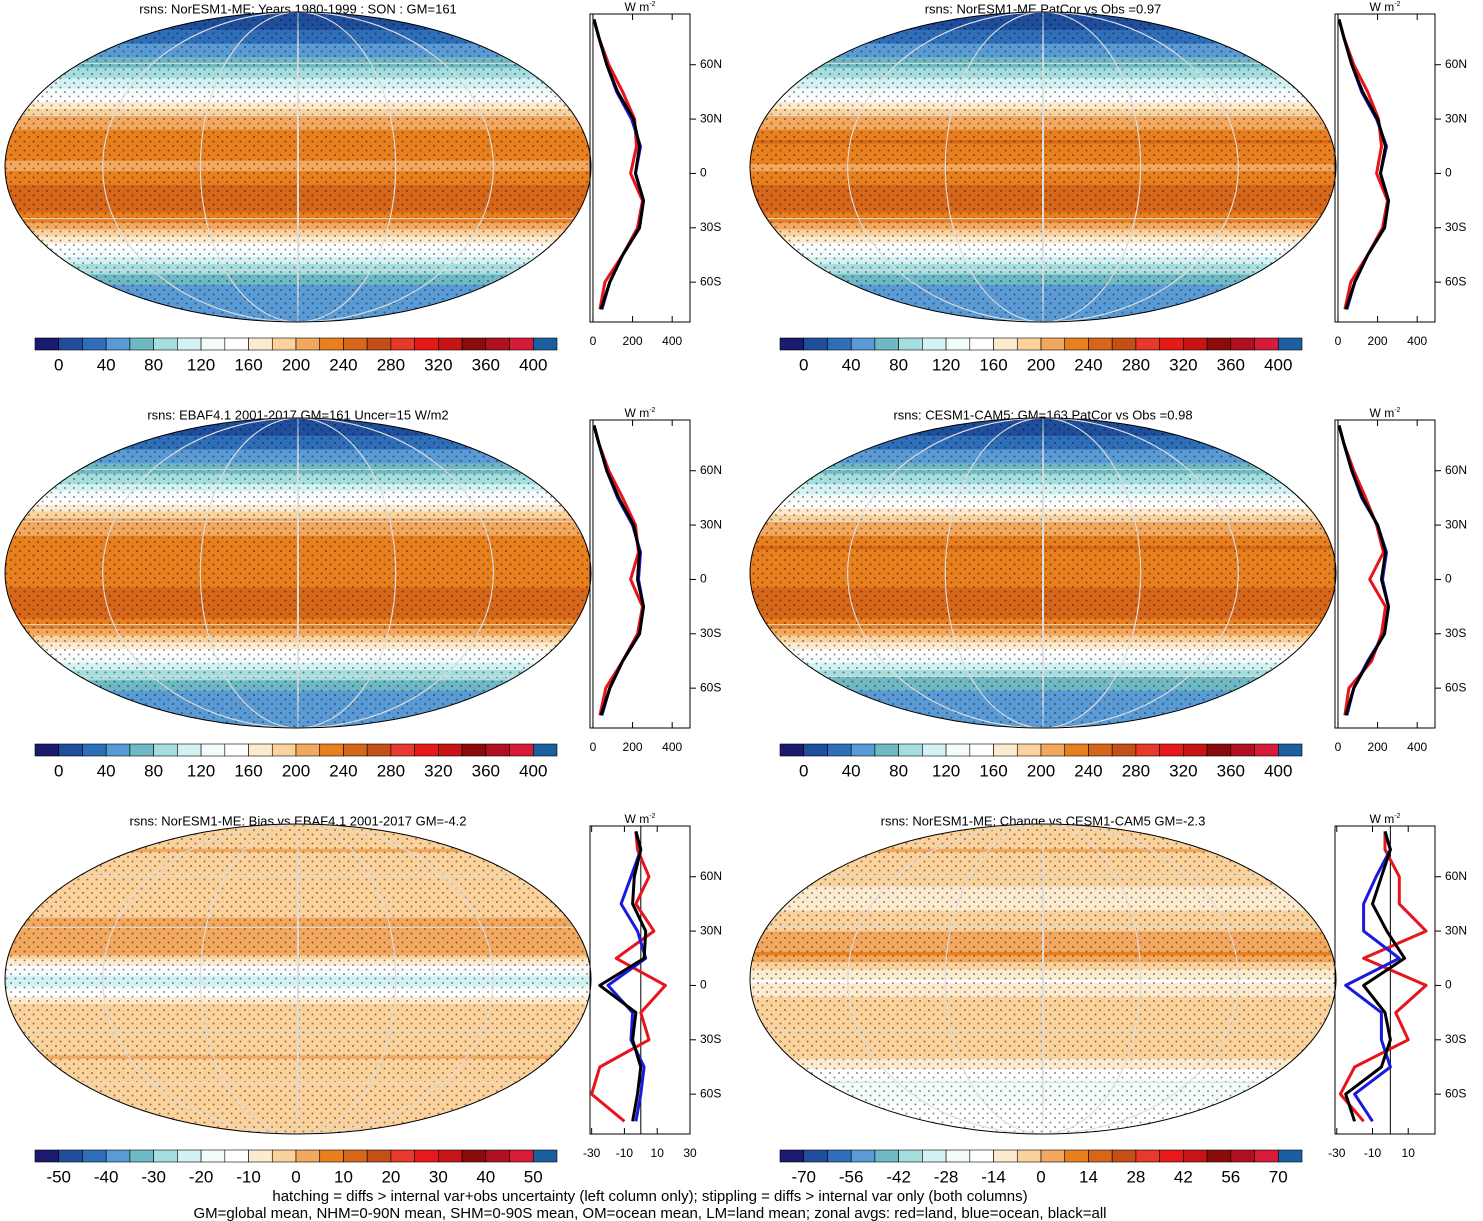 The height and width of the screenshot is (1221, 1483). Describe the element at coordinates (710, 1039) in the screenshot. I see `y-tick-label: 30S` at that location.